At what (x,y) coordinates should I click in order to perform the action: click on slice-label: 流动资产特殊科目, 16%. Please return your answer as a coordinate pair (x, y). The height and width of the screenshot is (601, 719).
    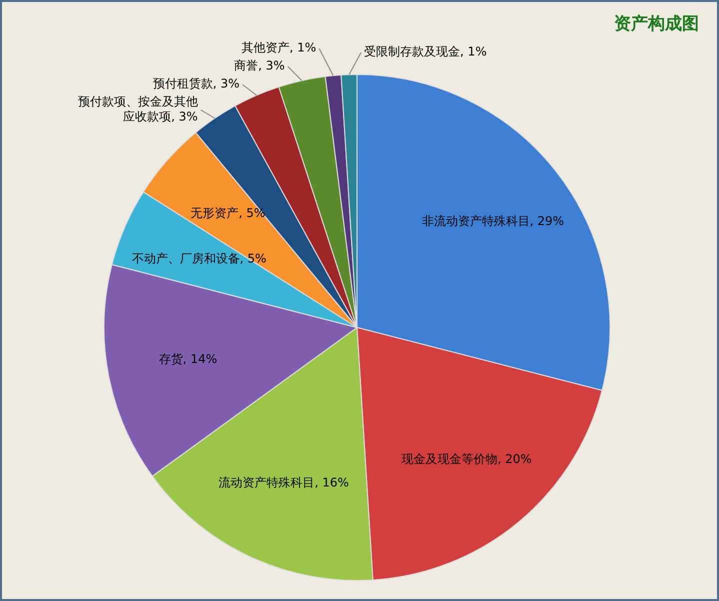
    Looking at the image, I should click on (283, 482).